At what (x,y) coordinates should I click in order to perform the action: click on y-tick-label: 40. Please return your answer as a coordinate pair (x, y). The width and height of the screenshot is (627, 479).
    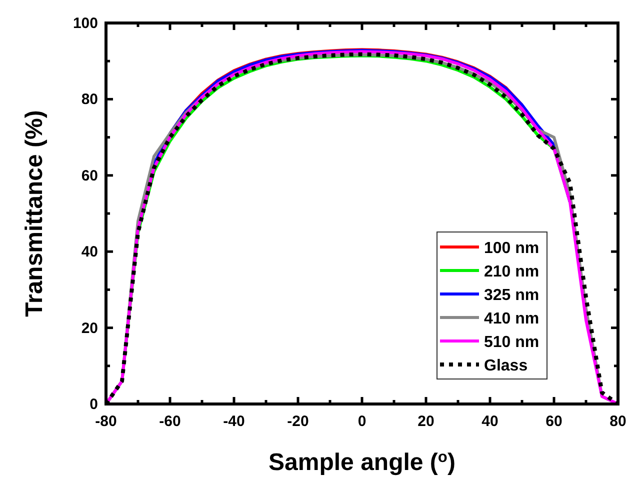
    Looking at the image, I should click on (89, 252).